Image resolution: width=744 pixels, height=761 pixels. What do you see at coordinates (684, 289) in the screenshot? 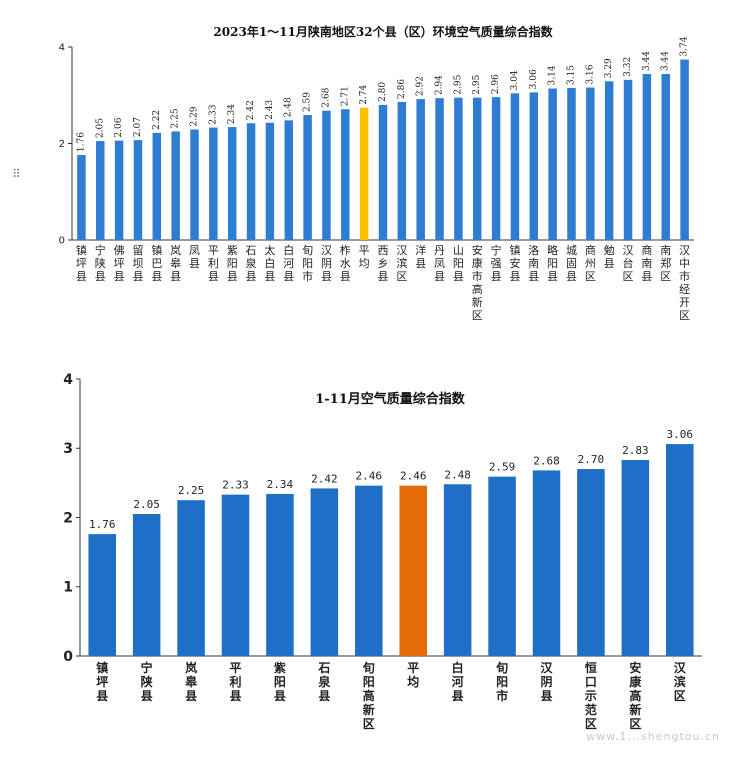
I see `category-label-char: 经` at bounding box center [684, 289].